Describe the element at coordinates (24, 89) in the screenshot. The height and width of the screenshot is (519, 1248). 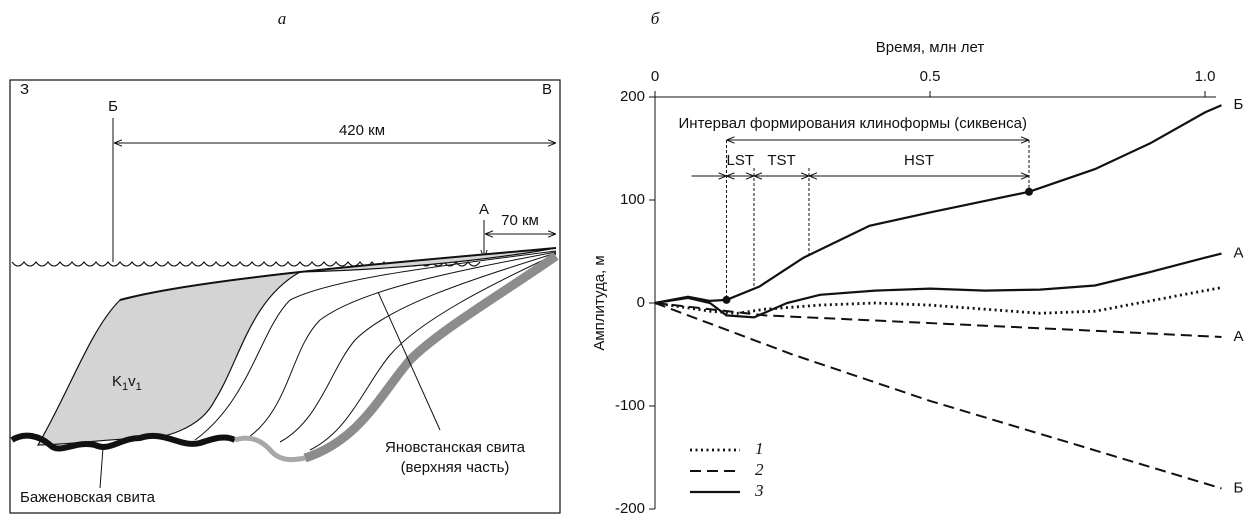
I see `west-label: З` at that location.